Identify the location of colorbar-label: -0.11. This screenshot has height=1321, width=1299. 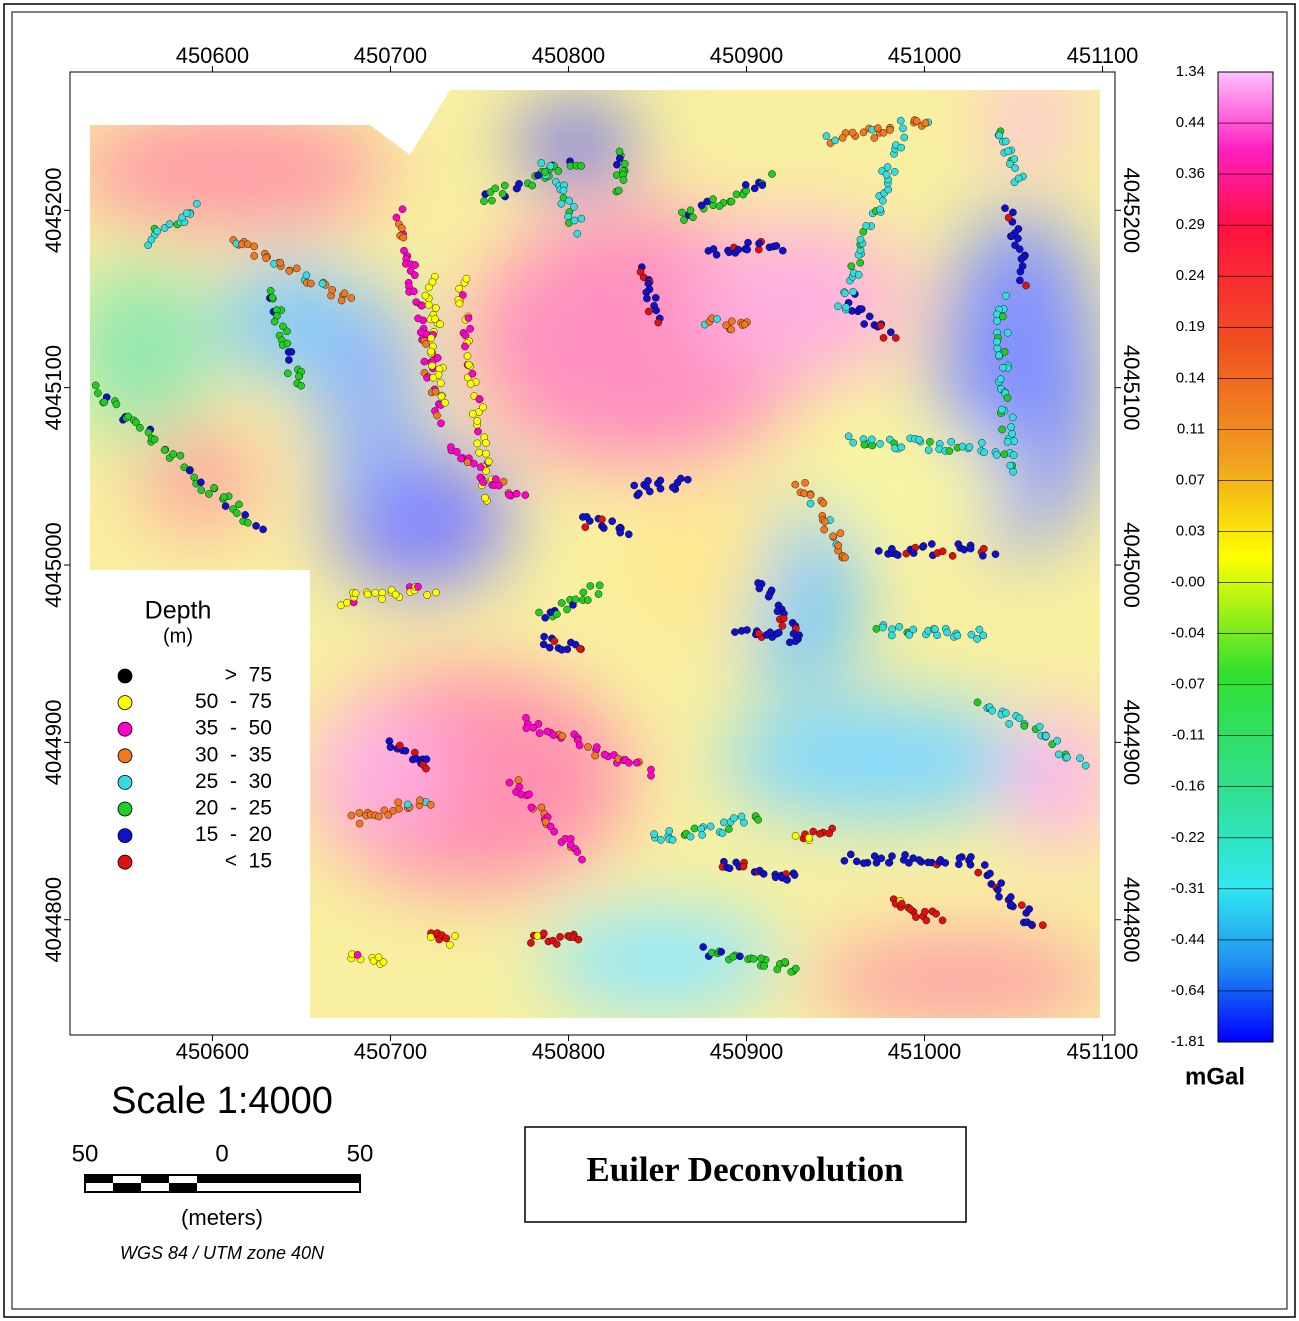
(1188, 735).